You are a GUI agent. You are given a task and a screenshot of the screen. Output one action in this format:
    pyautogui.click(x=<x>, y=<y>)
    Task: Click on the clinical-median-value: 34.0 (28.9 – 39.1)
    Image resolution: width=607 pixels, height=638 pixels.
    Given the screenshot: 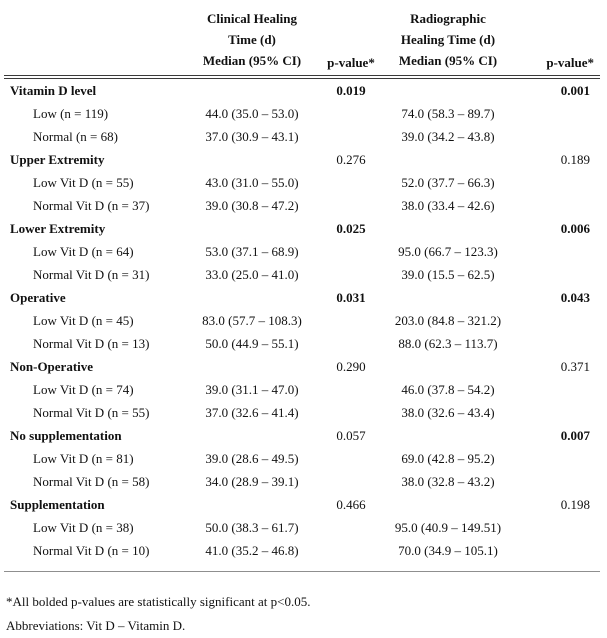 What is the action you would take?
    pyautogui.click(x=252, y=481)
    